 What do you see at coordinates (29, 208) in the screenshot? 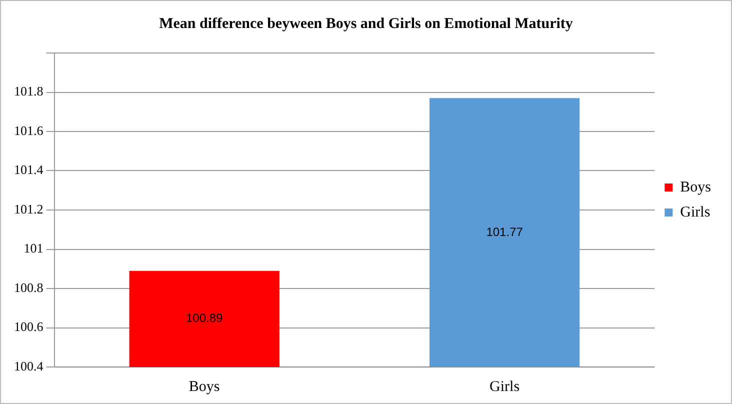
I see `y-tick-label: 101.2` at bounding box center [29, 208].